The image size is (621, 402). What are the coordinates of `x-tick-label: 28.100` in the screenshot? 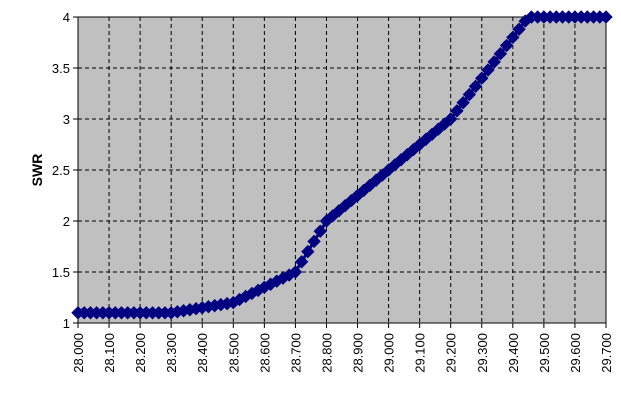 It's located at (109, 353).